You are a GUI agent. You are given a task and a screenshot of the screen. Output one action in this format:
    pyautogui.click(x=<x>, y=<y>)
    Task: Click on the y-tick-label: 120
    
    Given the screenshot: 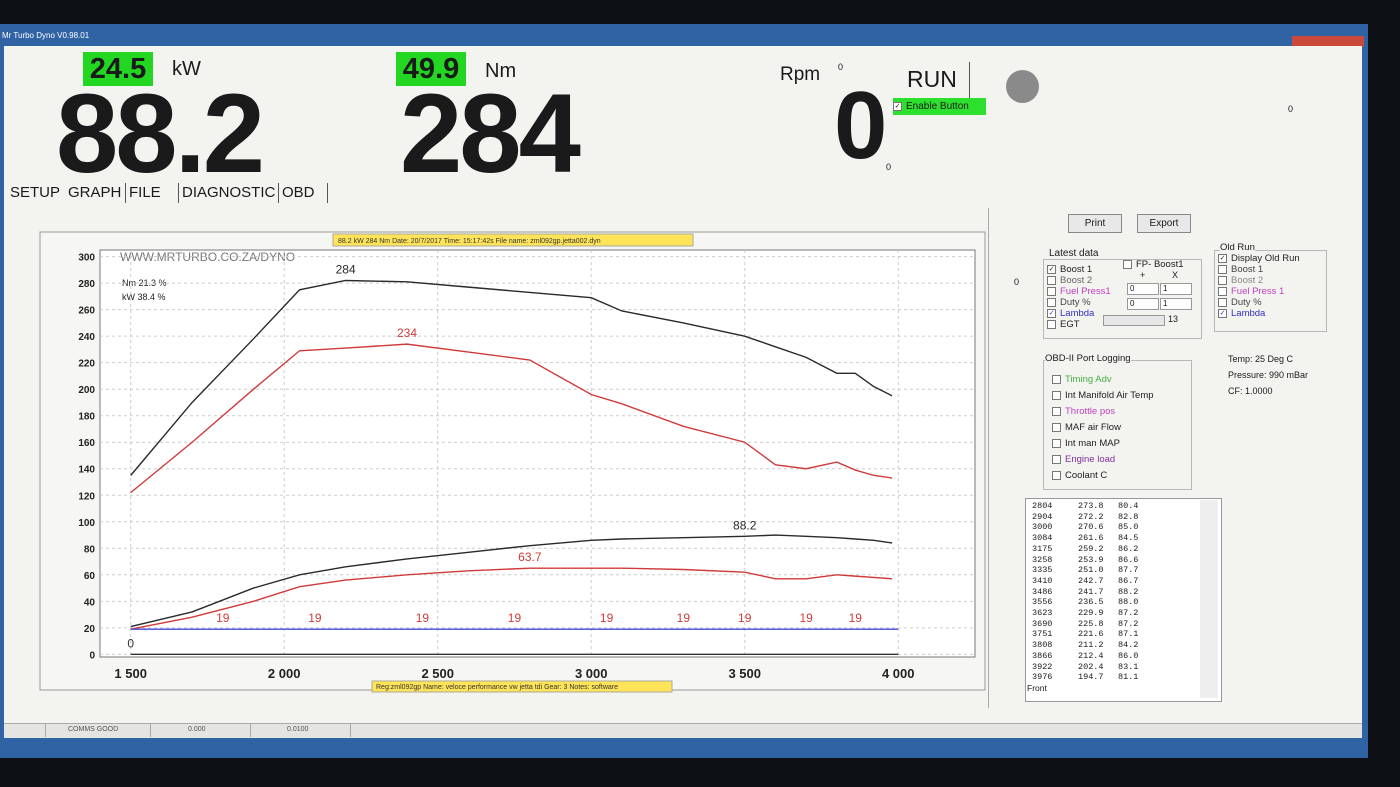 What is the action you would take?
    pyautogui.click(x=86, y=496)
    